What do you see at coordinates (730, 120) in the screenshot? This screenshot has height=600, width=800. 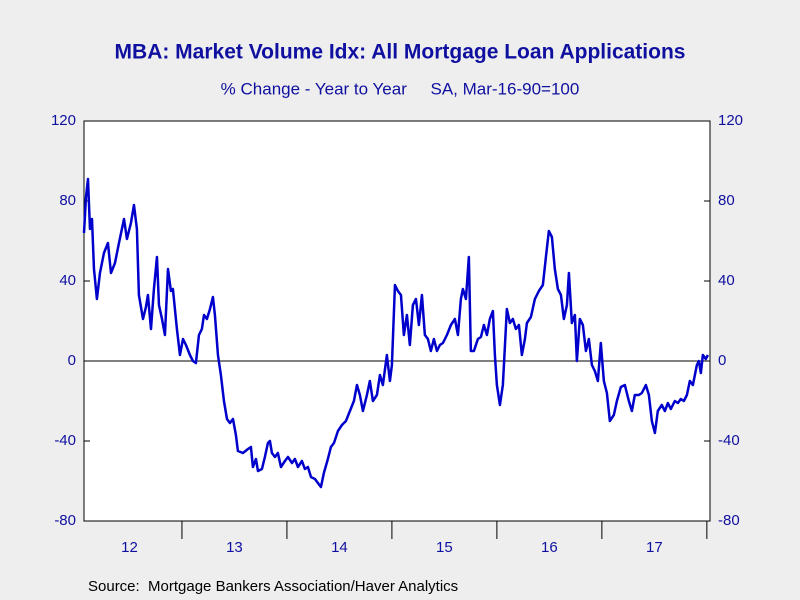 I see `y2-tick-label: 120` at bounding box center [730, 120].